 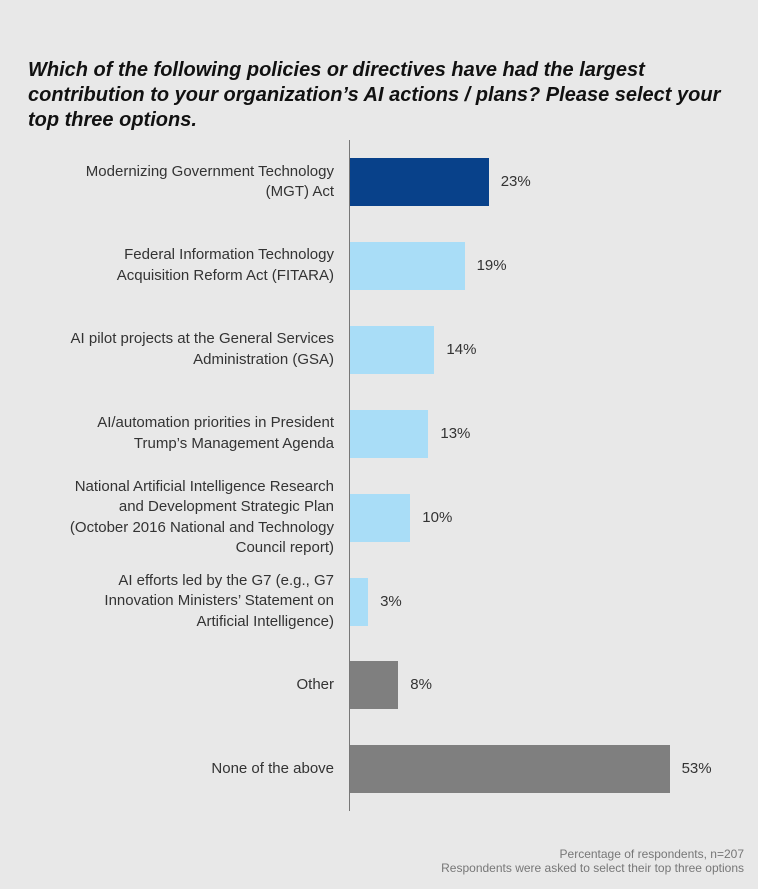 I want to click on footnote-sample: Percentage of respondents, n=207, so click(x=651, y=854).